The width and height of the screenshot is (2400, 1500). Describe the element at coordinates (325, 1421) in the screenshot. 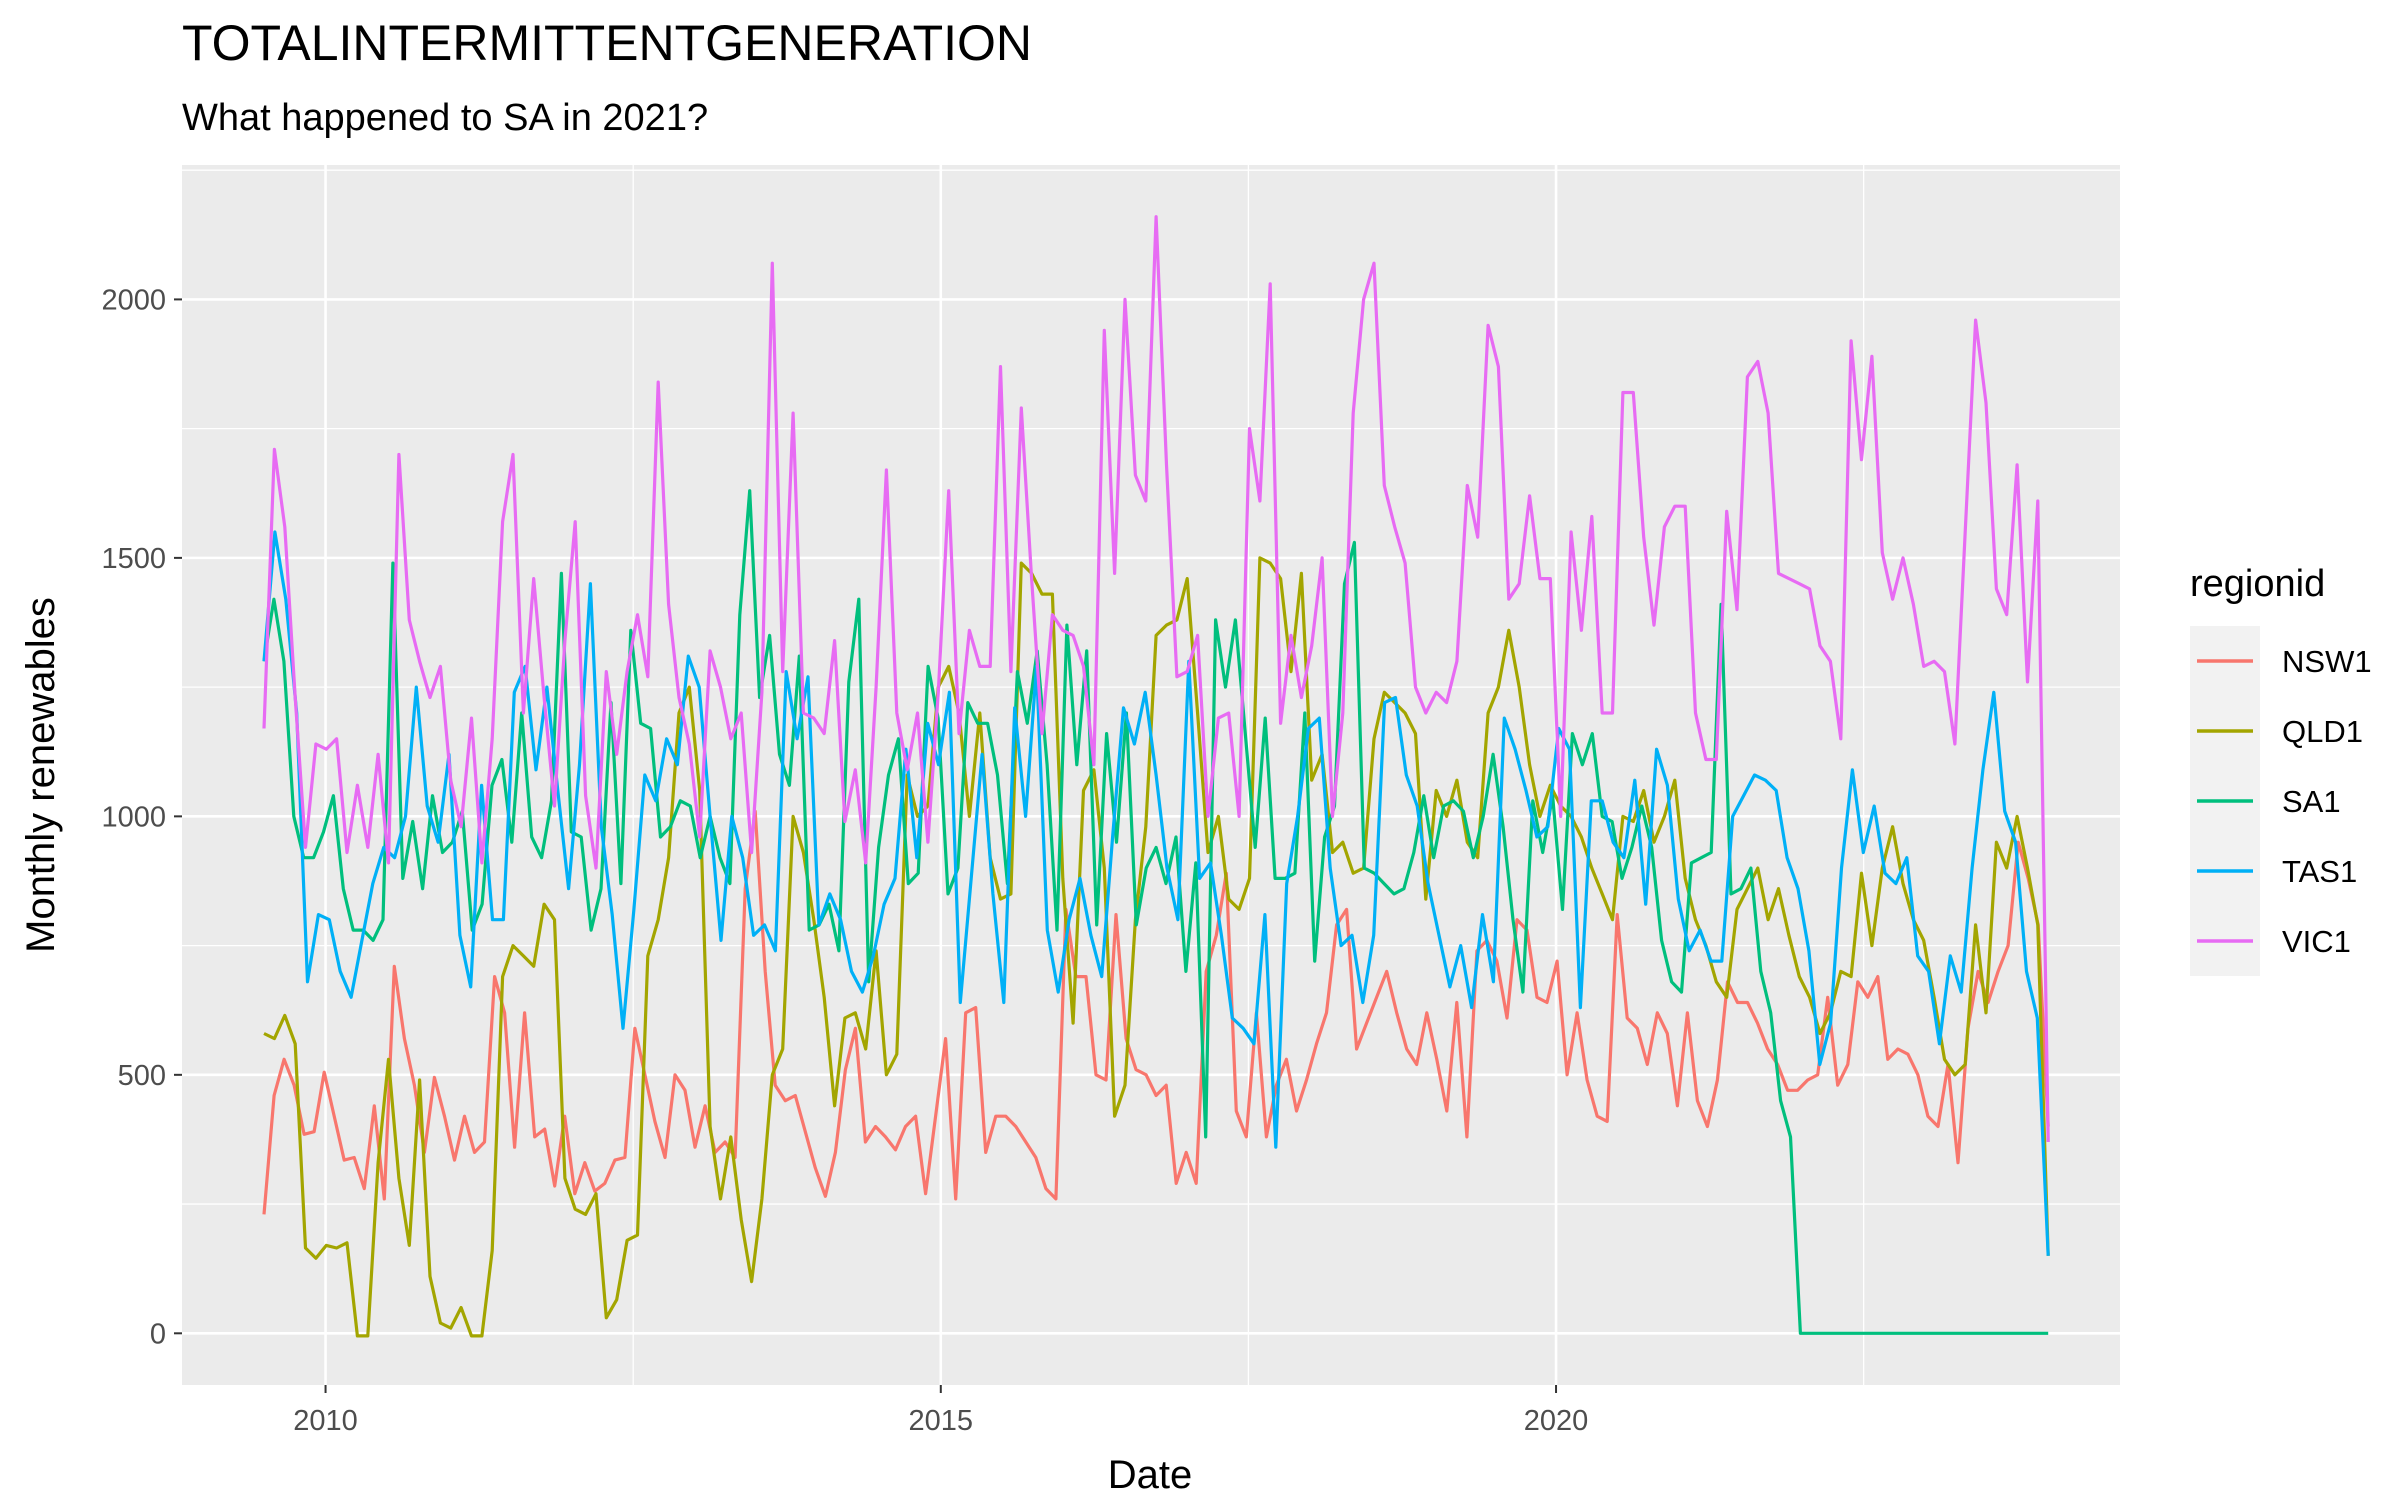

I see `x-tick-label: 2010` at that location.